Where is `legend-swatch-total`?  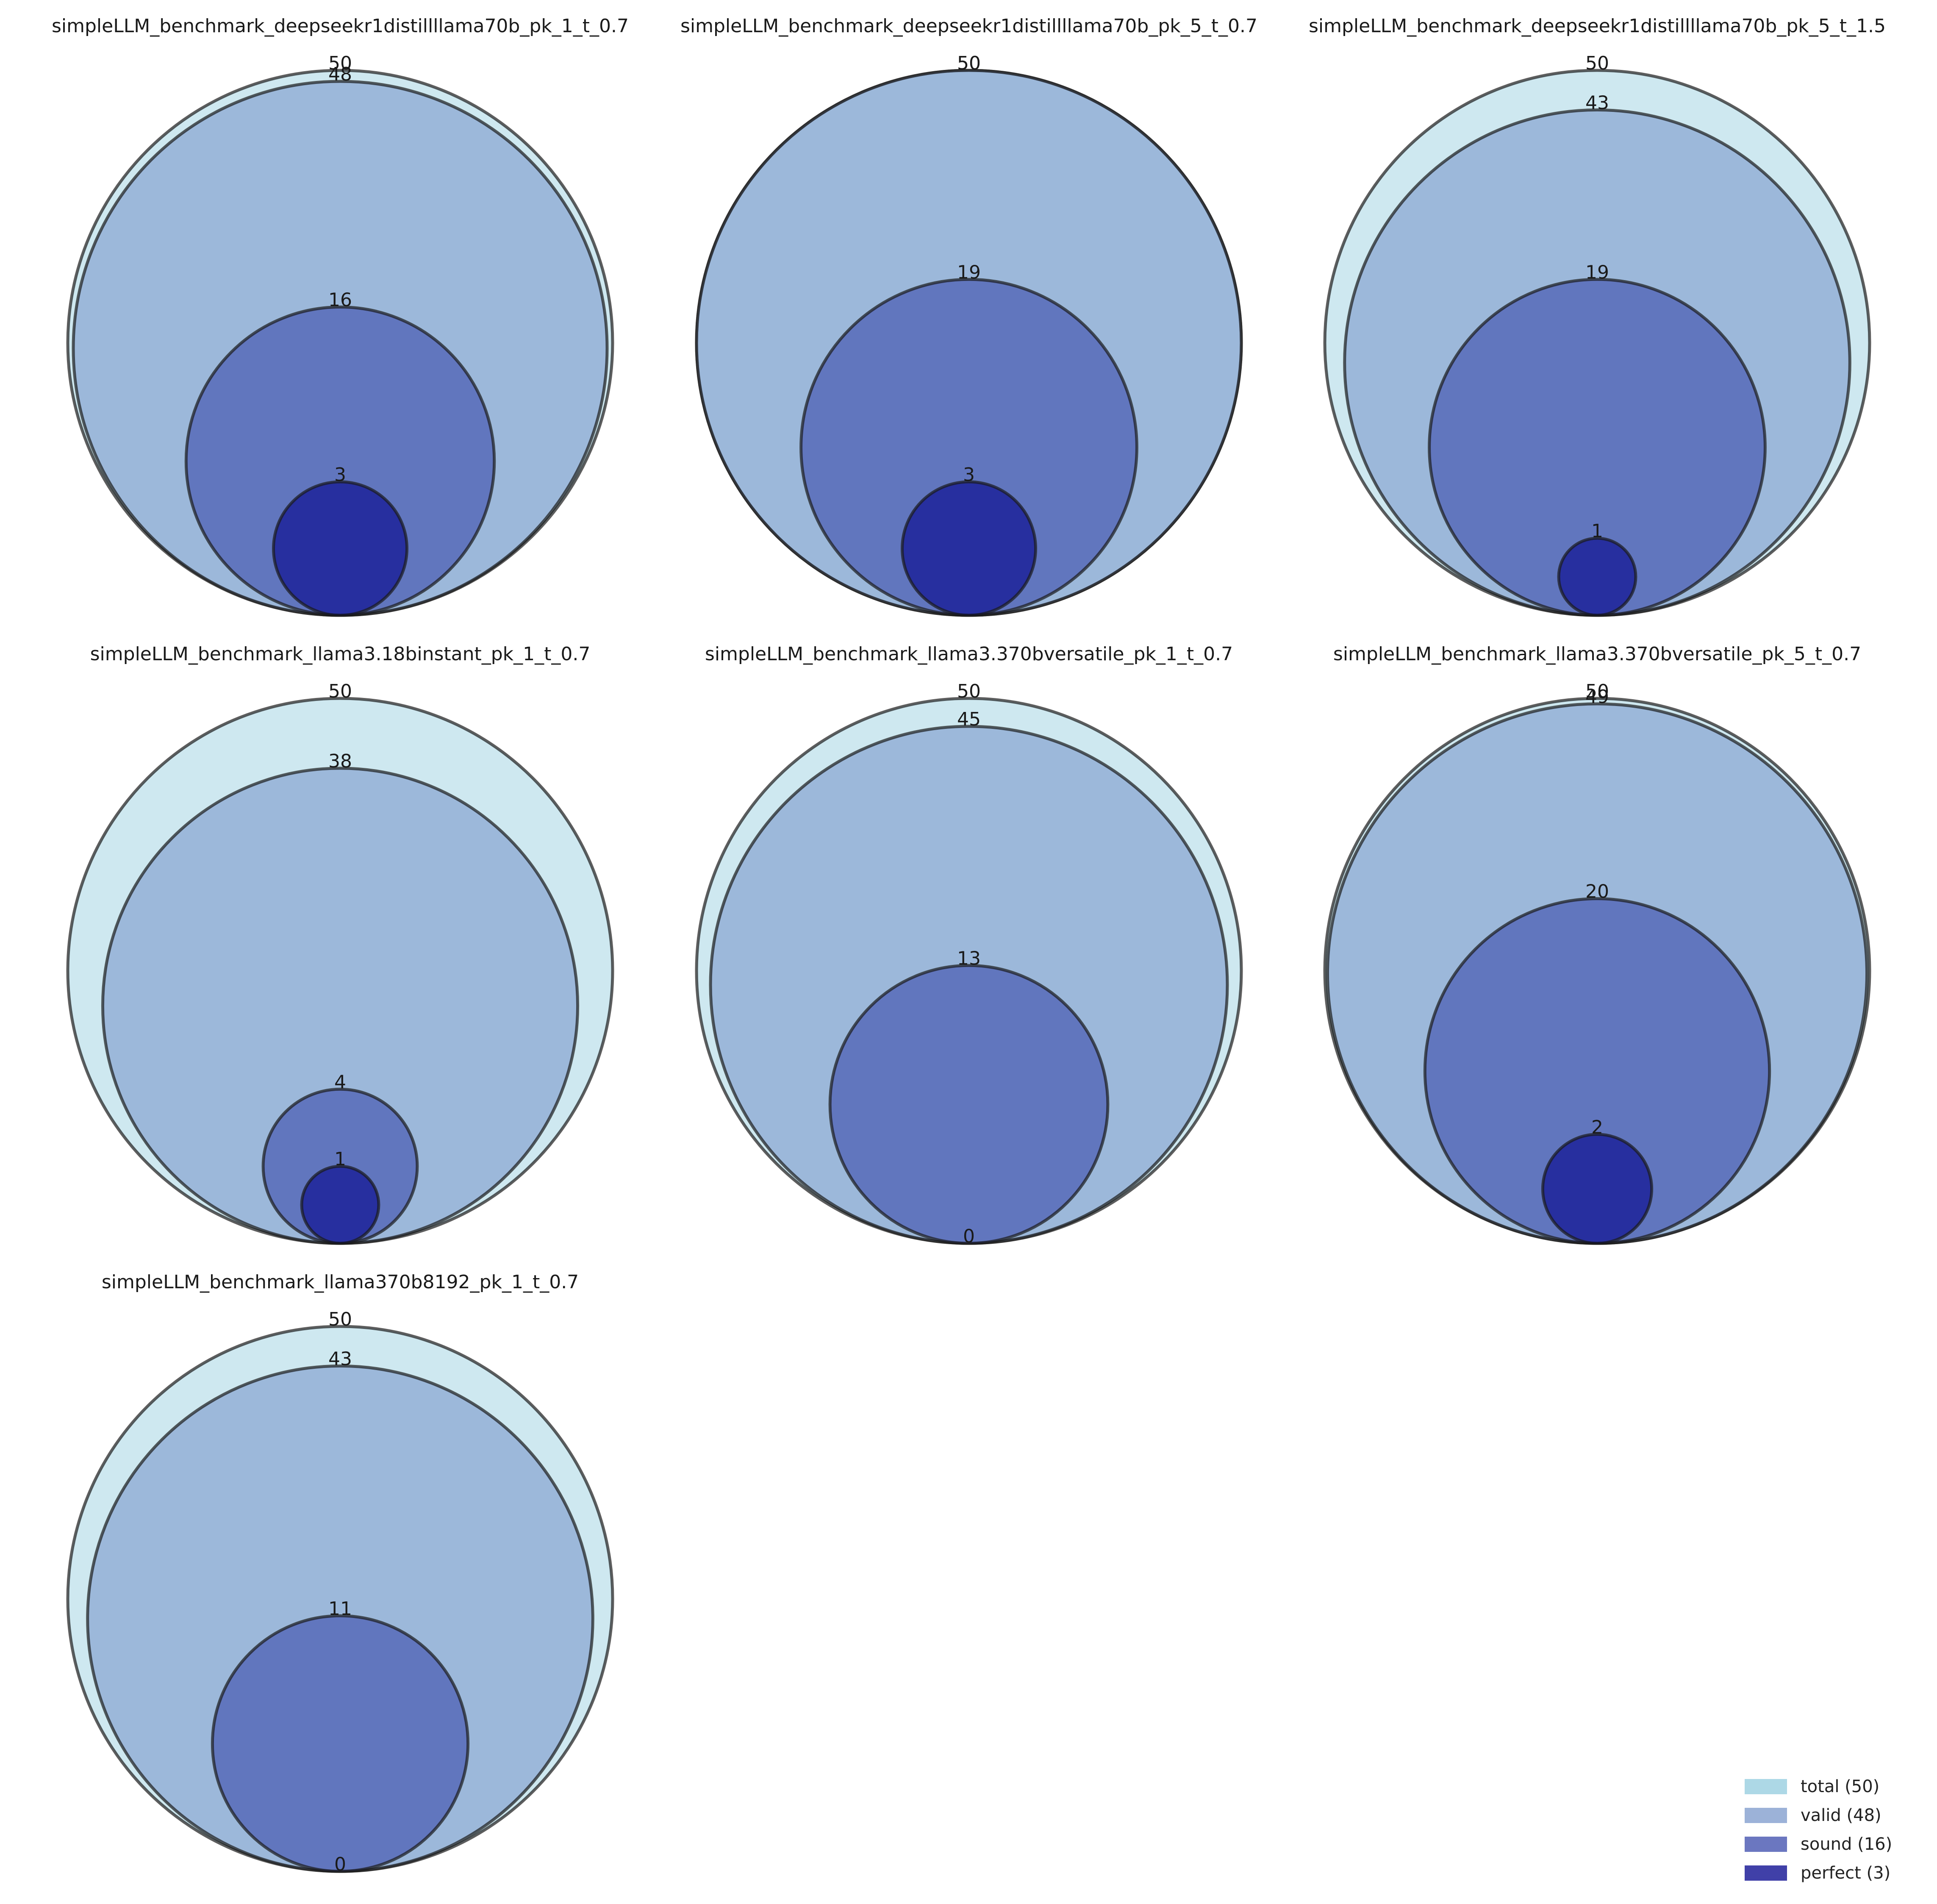 legend-swatch-total is located at coordinates (1766, 1786).